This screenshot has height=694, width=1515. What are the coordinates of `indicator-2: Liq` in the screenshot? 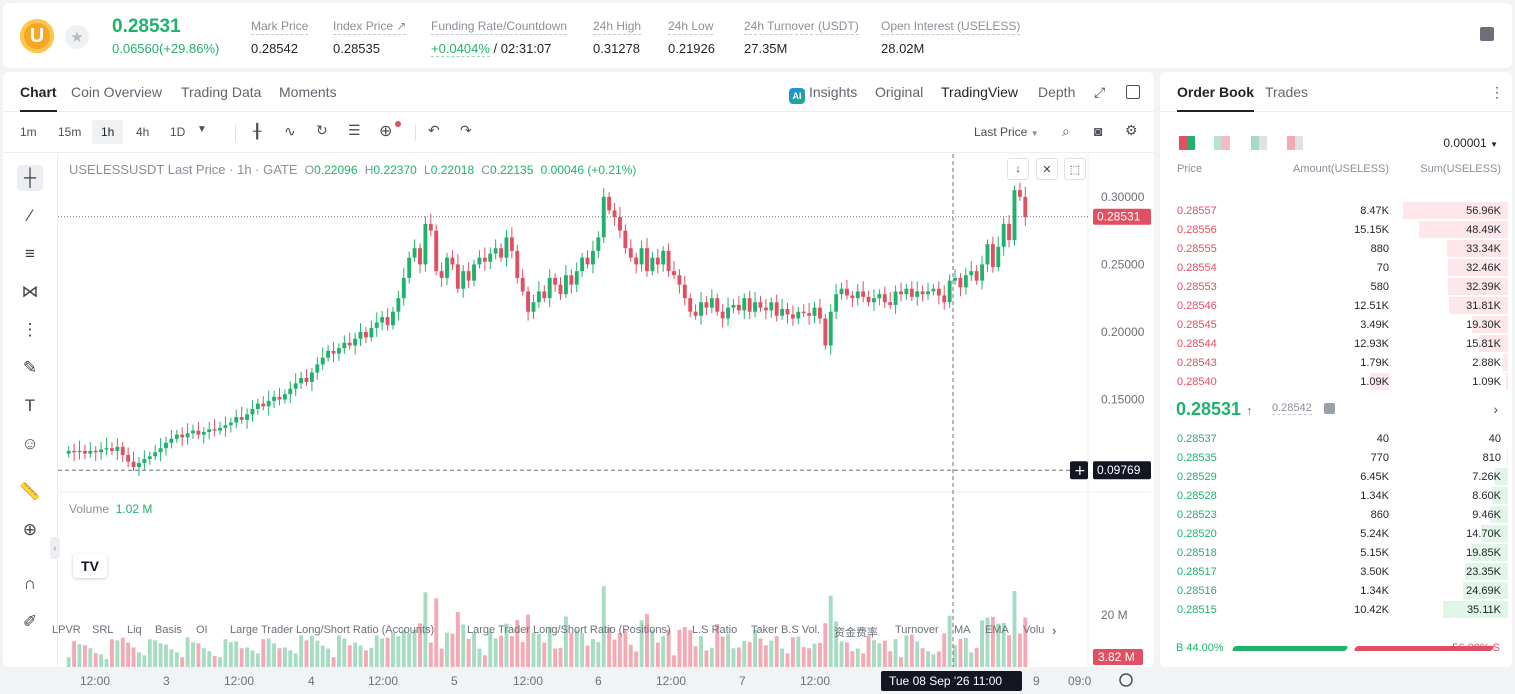 It's located at (134, 630).